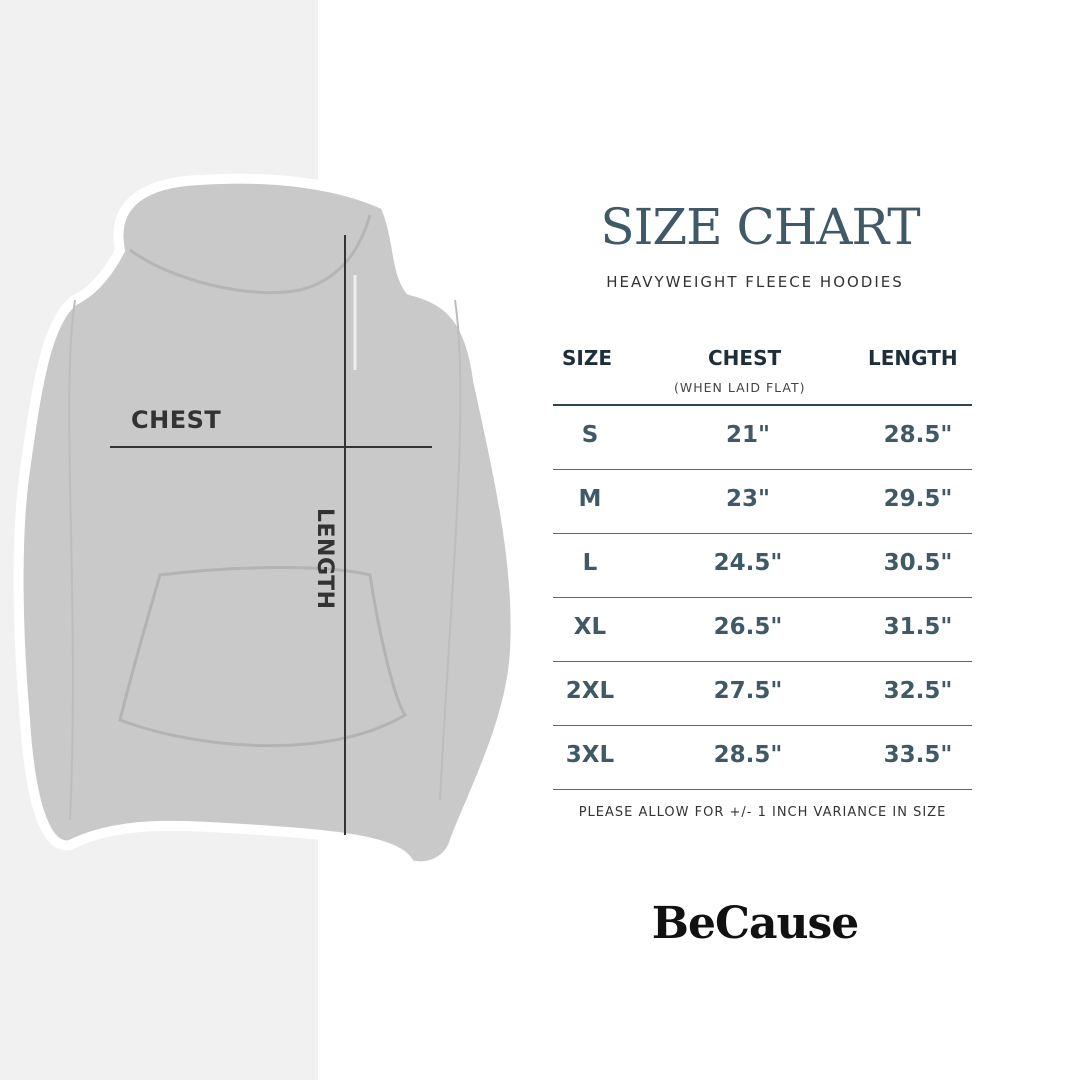 The height and width of the screenshot is (1080, 1080). I want to click on cell-size: 2XL, so click(590, 691).